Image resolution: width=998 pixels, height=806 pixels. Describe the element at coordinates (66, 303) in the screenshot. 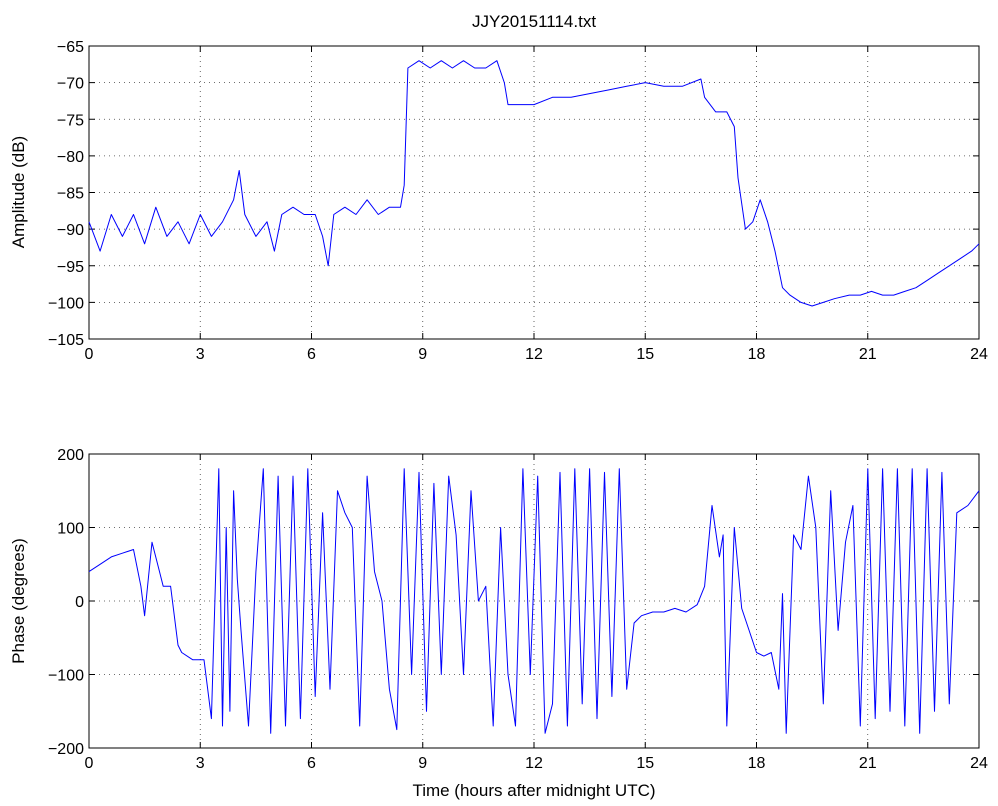

I see `amplitude-y-tick-label: −100` at that location.